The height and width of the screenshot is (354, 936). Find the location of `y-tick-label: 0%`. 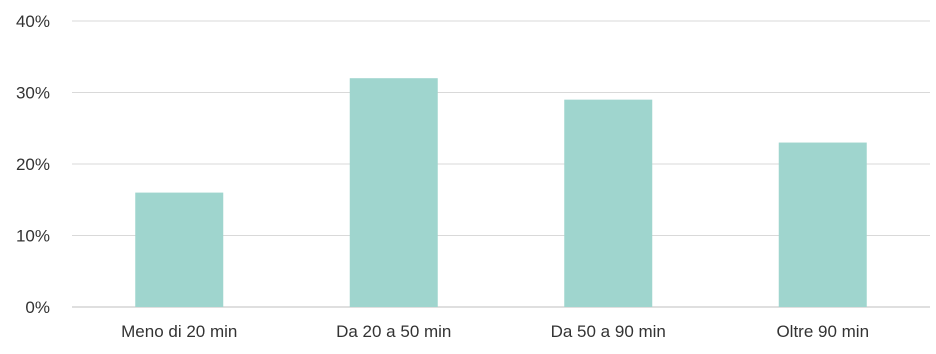

y-tick-label: 0% is located at coordinates (37, 307).